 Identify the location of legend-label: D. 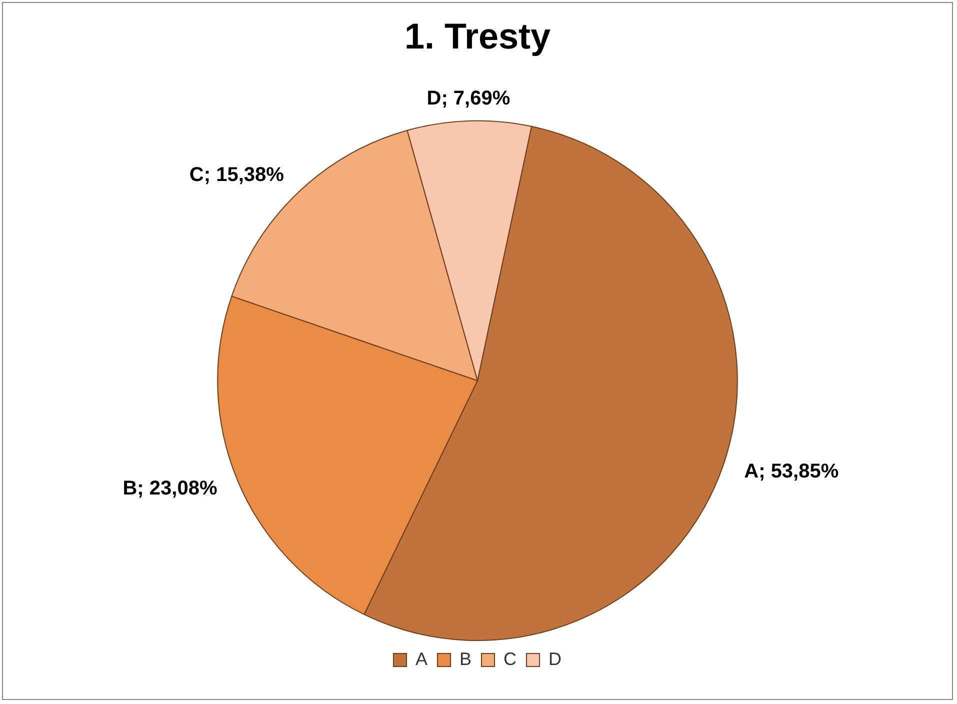
(555, 658).